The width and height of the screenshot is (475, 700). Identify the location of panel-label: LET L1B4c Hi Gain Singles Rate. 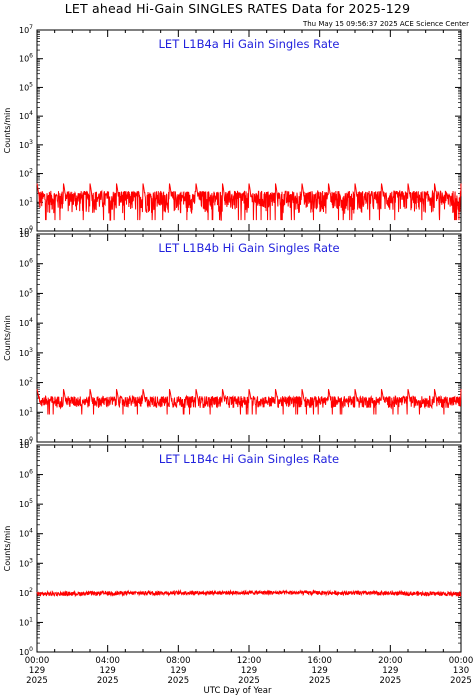
(249, 459).